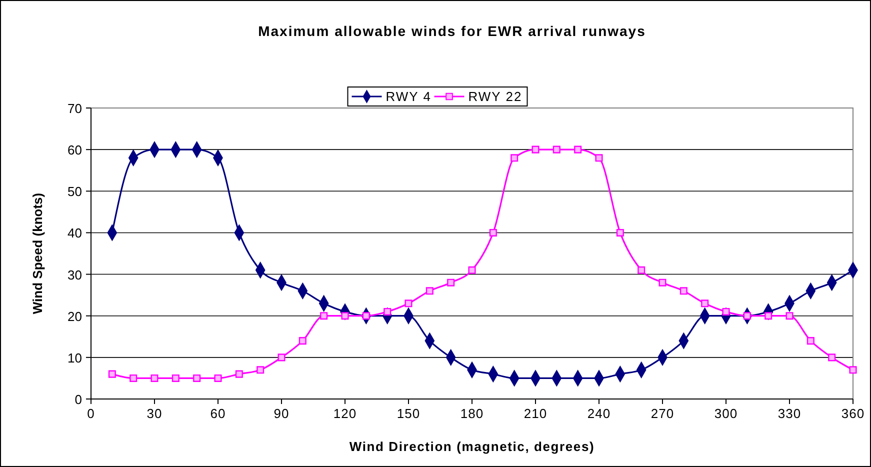 The height and width of the screenshot is (467, 871). What do you see at coordinates (408, 413) in the screenshot?
I see `x-tick-label: 150` at bounding box center [408, 413].